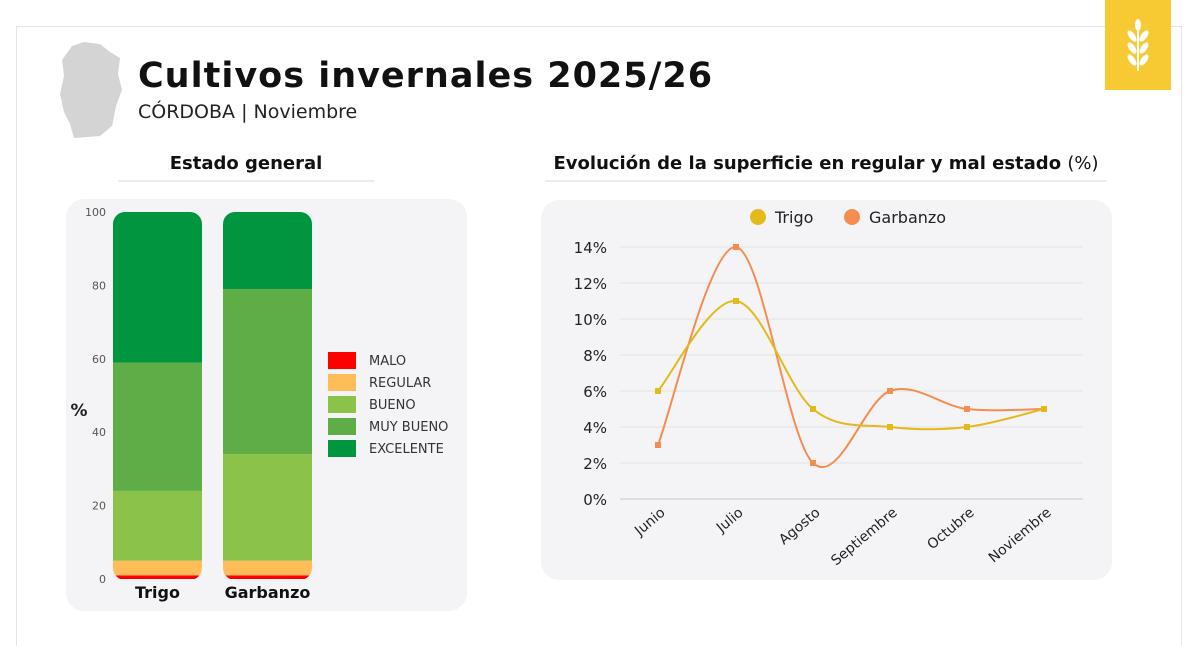 The width and height of the screenshot is (1200, 646). What do you see at coordinates (99, 285) in the screenshot?
I see `y-tick-label: 80` at bounding box center [99, 285].